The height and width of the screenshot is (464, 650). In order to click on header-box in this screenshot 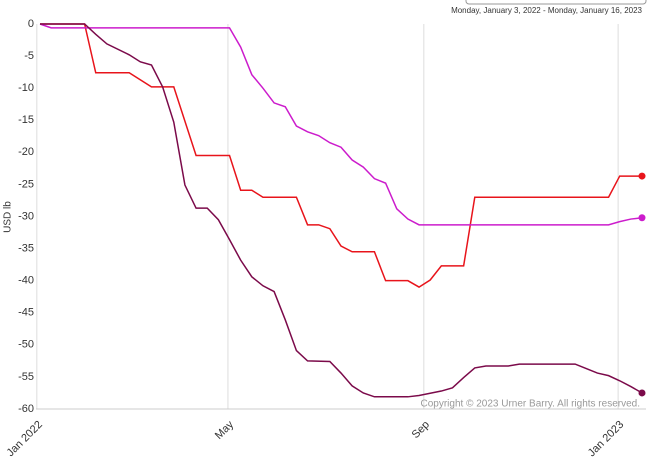, I will do `click(556, 2)`.